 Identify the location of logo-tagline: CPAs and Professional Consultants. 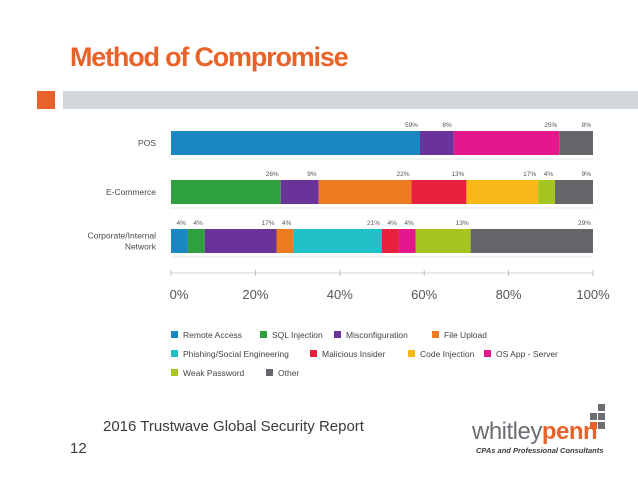
(540, 450).